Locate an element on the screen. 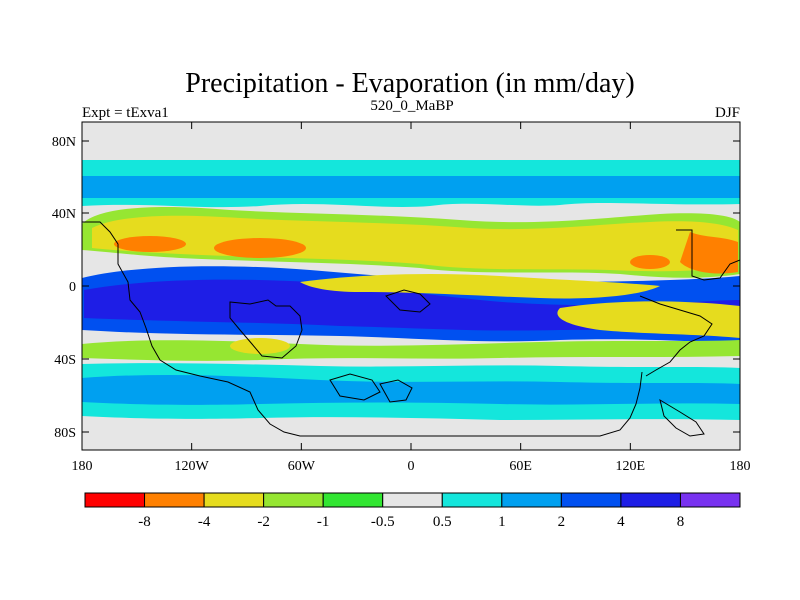  colorbar-label: -1 is located at coordinates (323, 522).